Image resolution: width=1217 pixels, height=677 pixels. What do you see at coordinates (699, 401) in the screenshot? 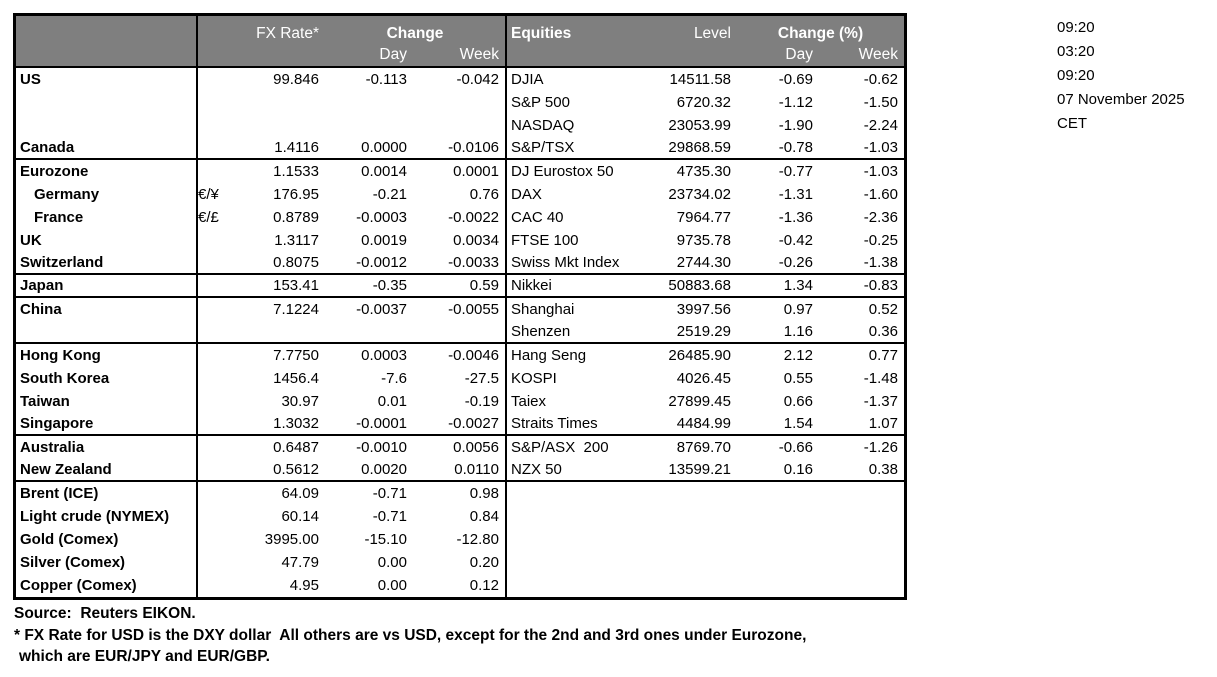
I see `equity-level-value: 27899.45` at bounding box center [699, 401].